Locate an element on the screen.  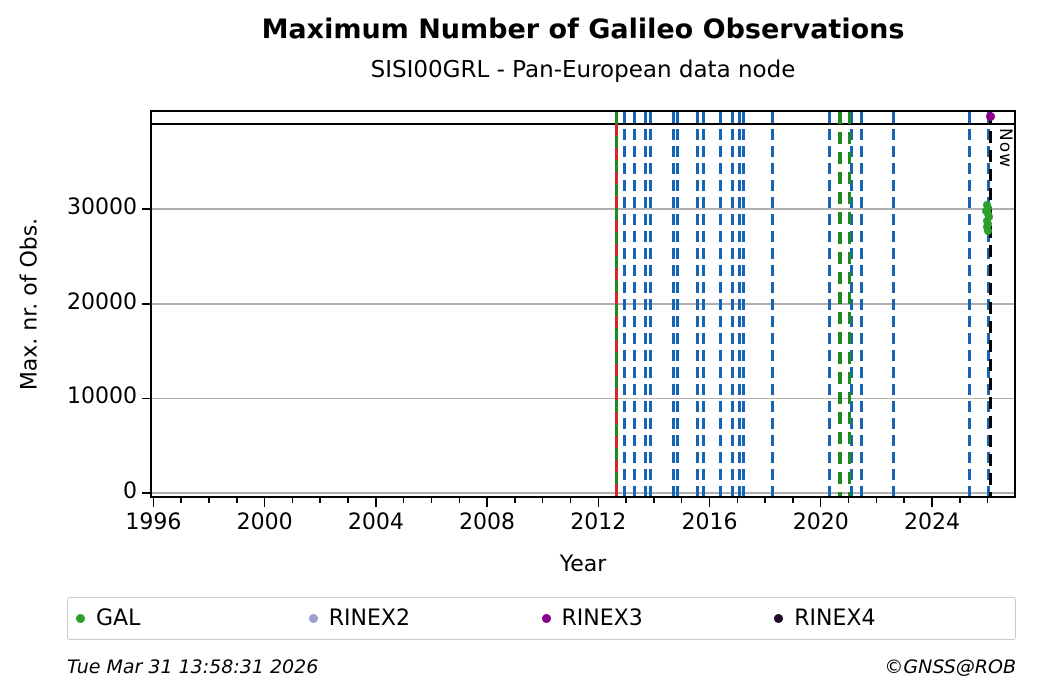
max-obs-line is located at coordinates (583, 124).